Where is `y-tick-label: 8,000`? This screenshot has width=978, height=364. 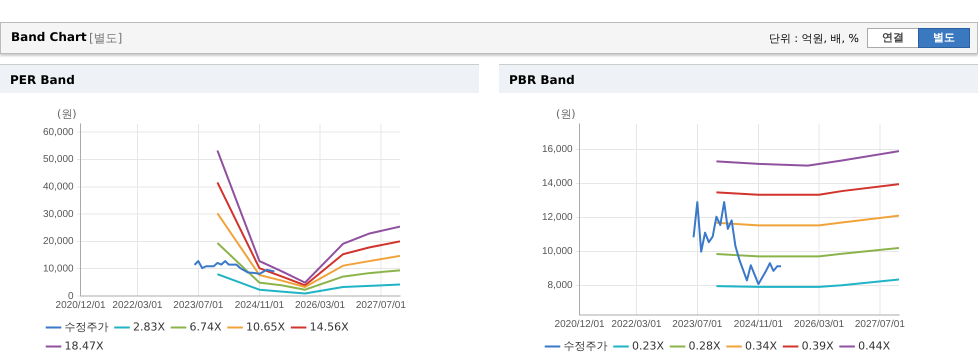 y-tick-label: 8,000 is located at coordinates (561, 286).